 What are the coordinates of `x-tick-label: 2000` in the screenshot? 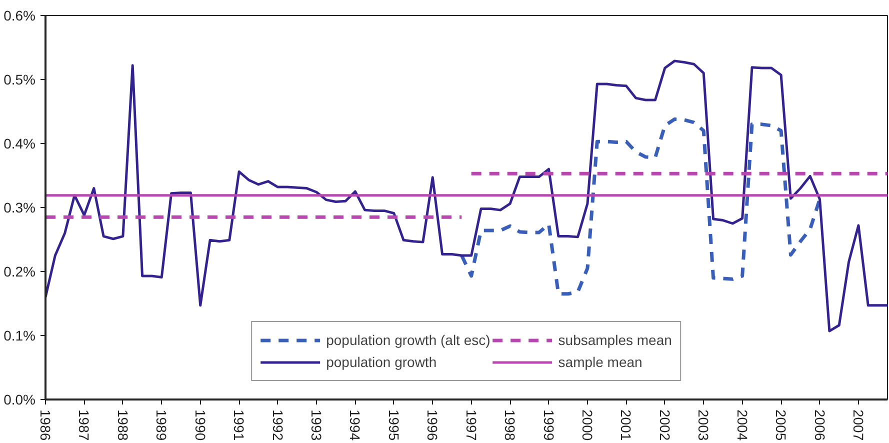 It's located at (587, 425).